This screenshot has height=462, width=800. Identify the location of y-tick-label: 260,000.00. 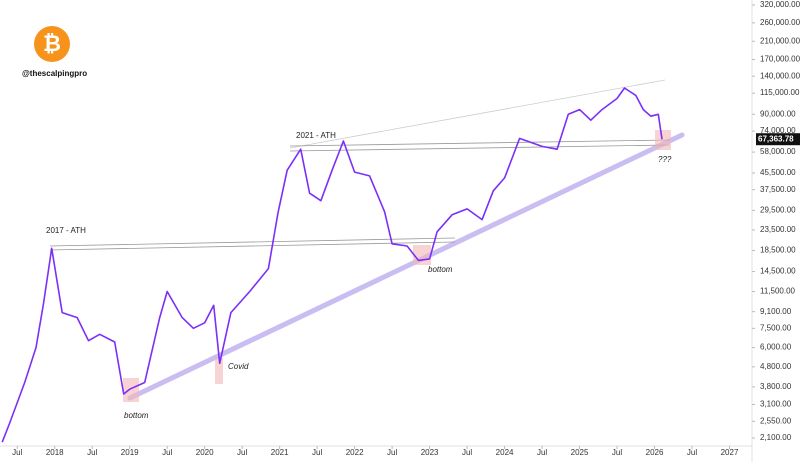
(780, 22).